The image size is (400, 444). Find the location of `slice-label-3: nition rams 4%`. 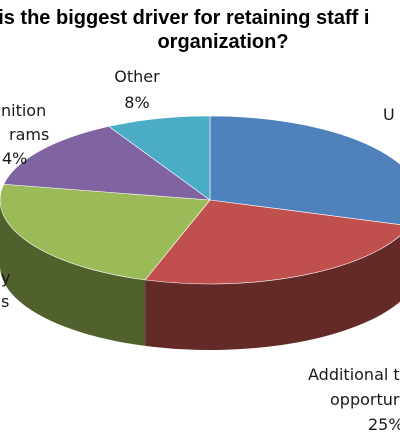

slice-label-3: nition rams 4% is located at coordinates (25, 134).